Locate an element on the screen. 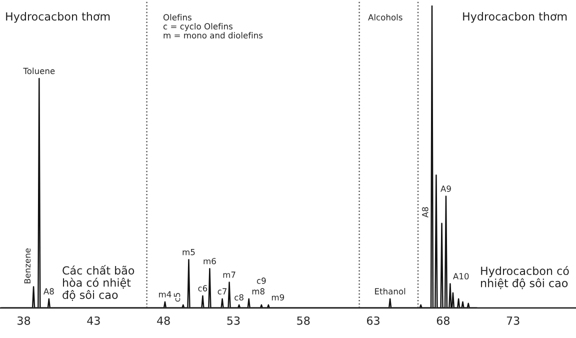 The image size is (576, 338). x-tick-label: 38 is located at coordinates (24, 320).